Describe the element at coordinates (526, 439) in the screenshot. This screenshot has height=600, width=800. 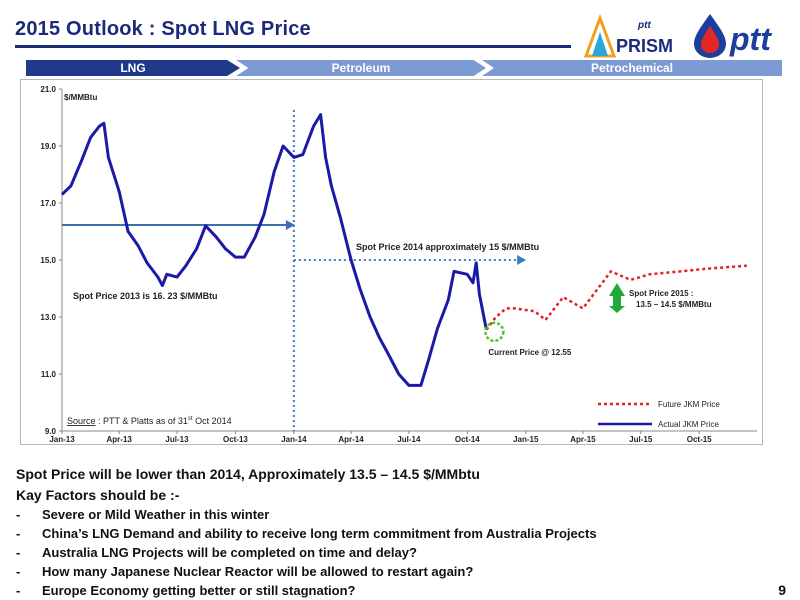
I see `x-tick-label: Jan-15` at that location.